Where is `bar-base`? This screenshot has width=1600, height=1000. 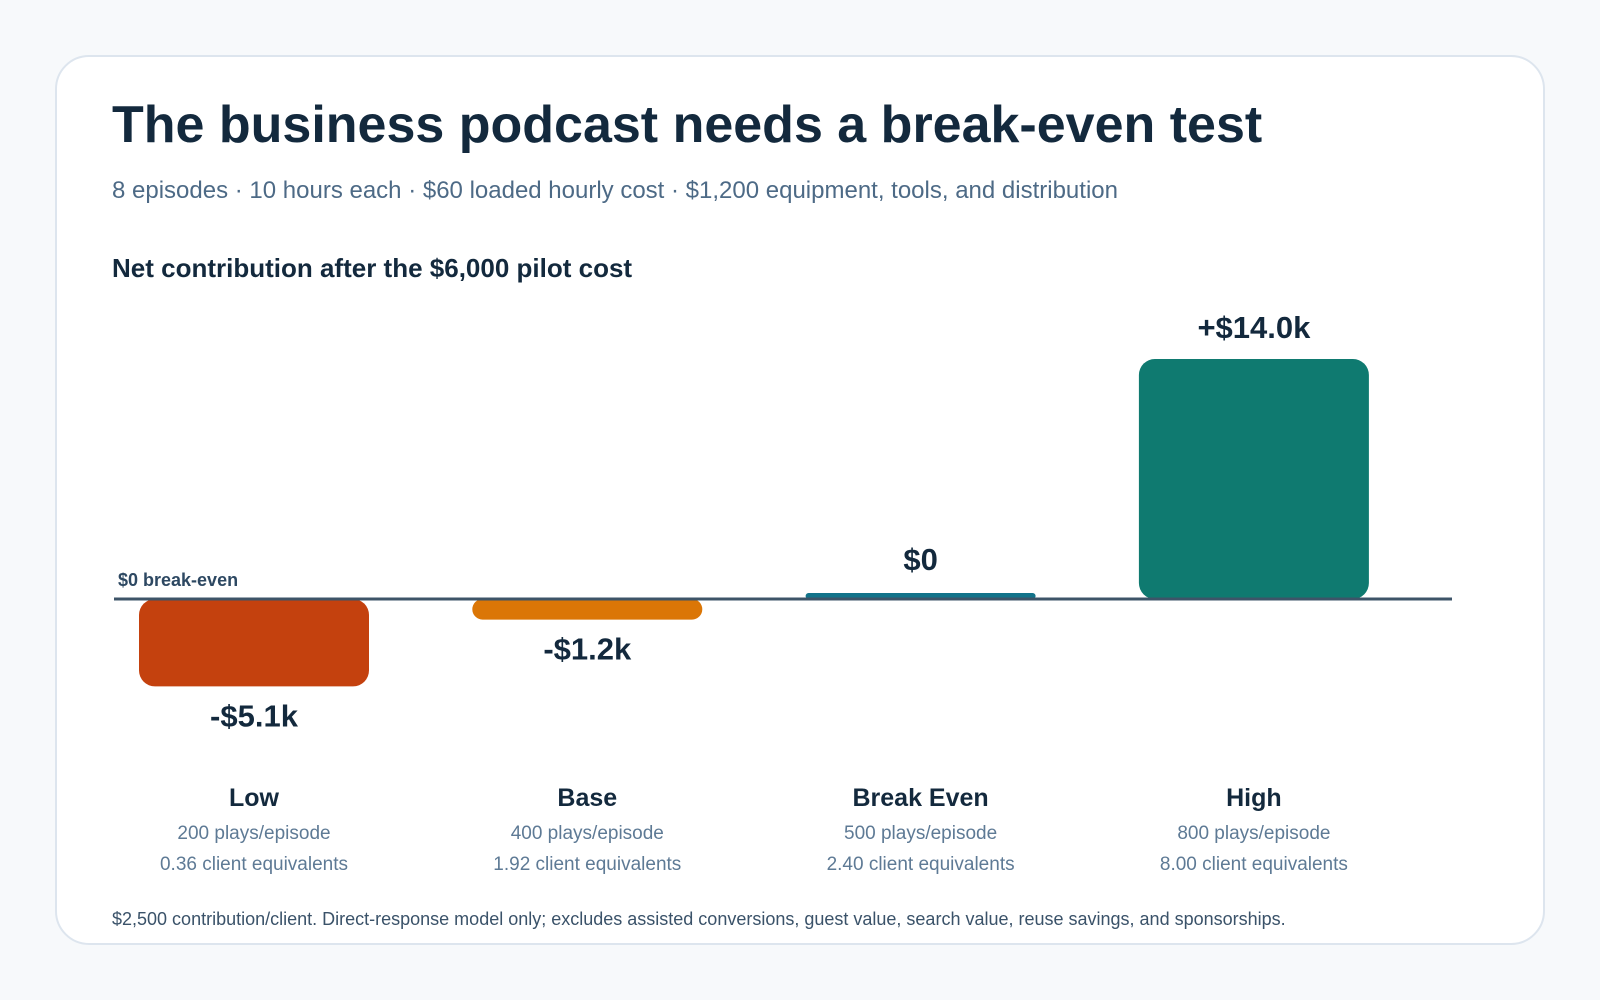
bar-base is located at coordinates (587, 609).